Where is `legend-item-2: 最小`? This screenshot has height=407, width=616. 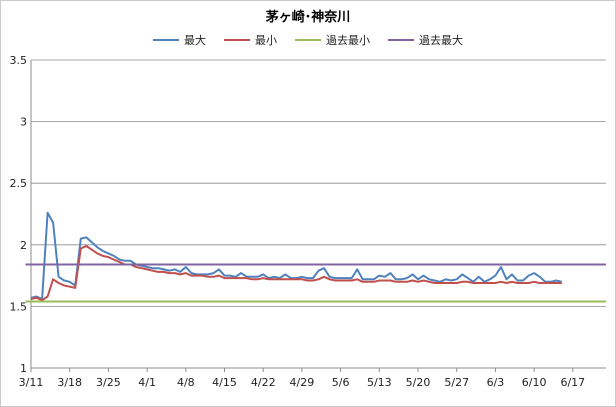 legend-item-2: 最小 is located at coordinates (250, 40).